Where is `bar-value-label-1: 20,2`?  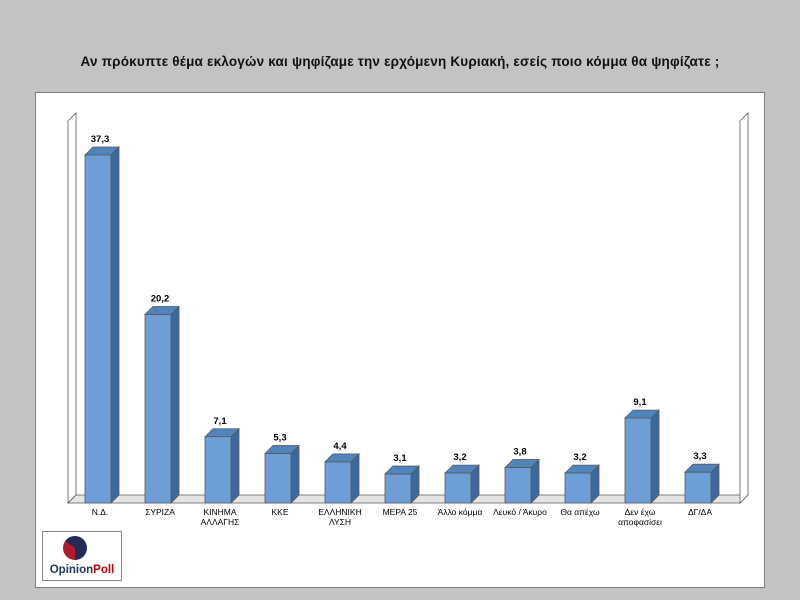
bar-value-label-1: 20,2 is located at coordinates (160, 299).